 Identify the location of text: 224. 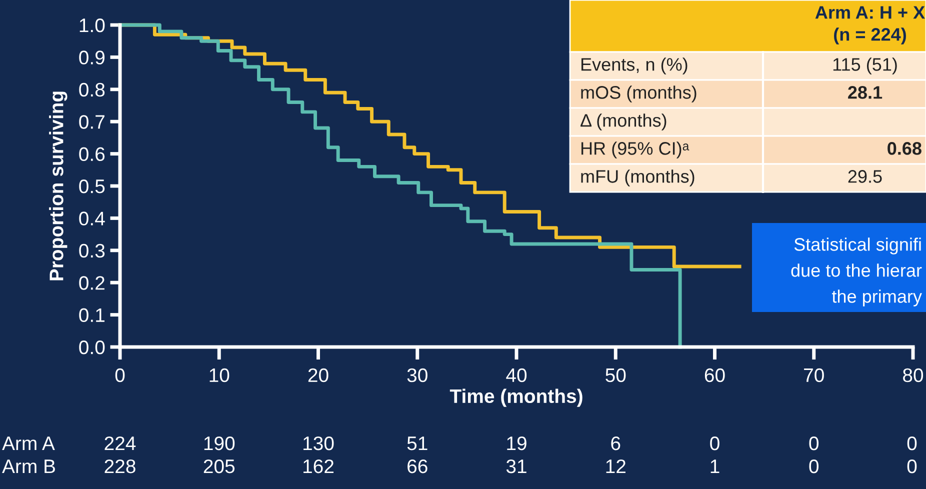
(120, 443).